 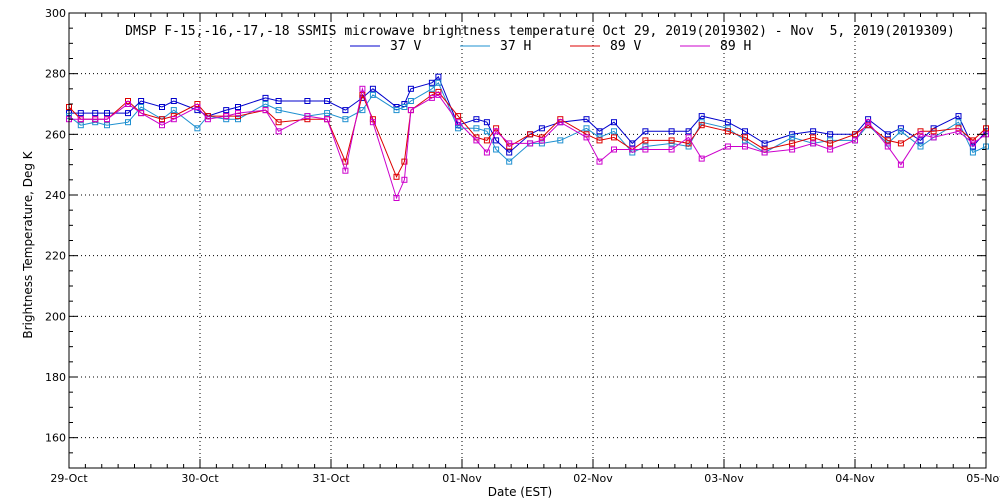 I want to click on y-tick-label: 180, so click(x=55, y=377).